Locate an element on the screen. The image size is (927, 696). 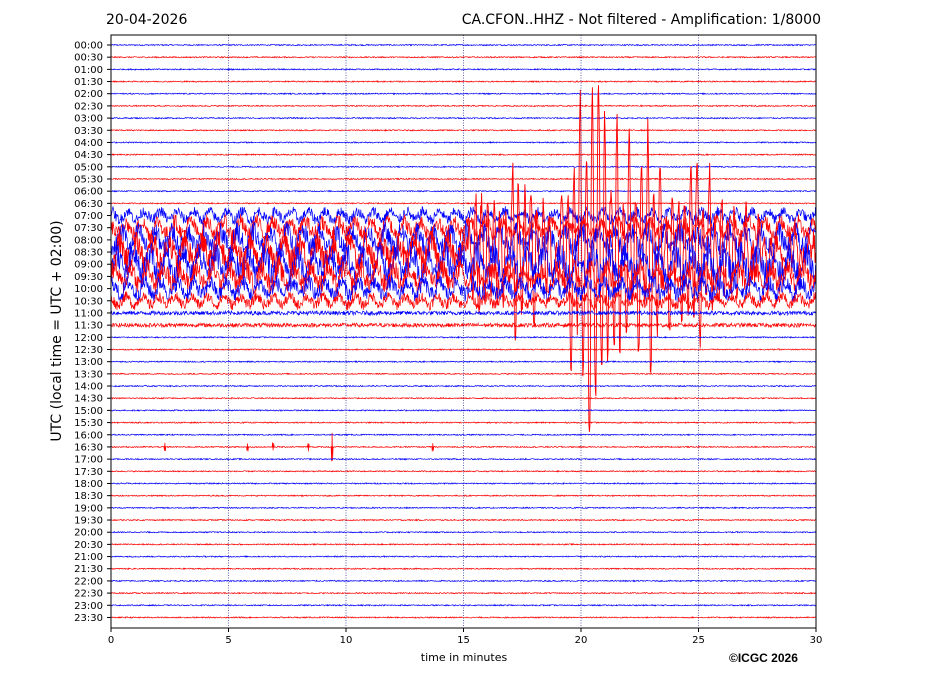
y-tick-label: 18:30 is located at coordinates (88, 496).